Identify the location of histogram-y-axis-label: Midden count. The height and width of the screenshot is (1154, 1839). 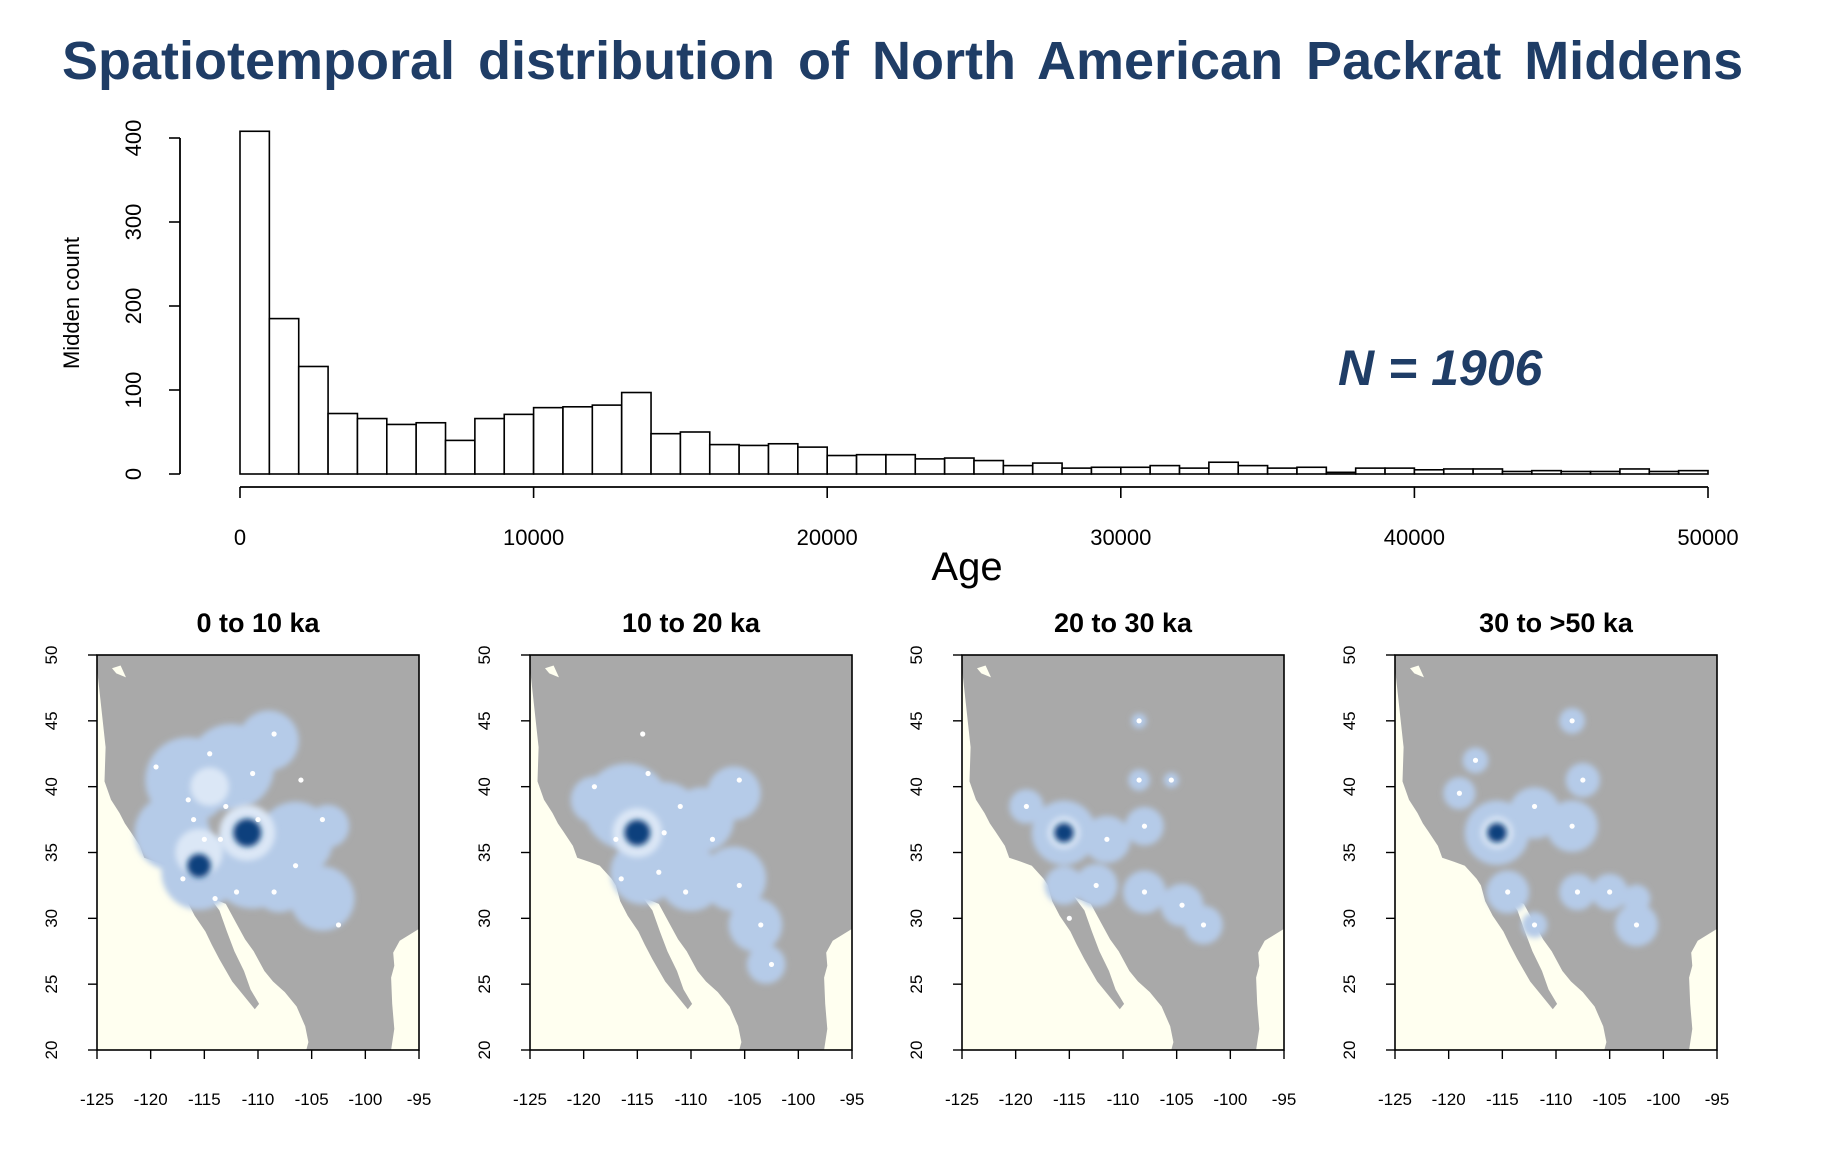
(71, 303).